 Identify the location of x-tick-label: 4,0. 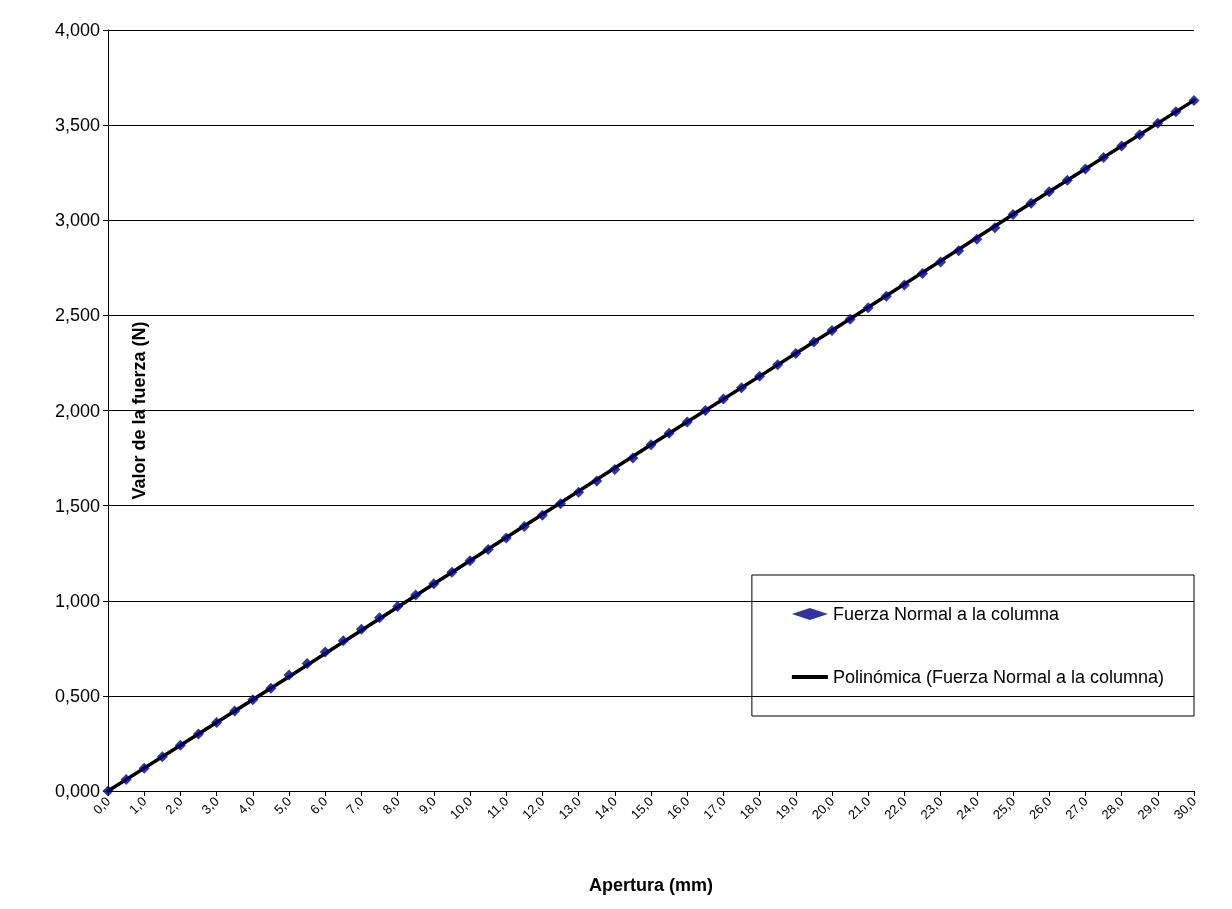
(246, 805).